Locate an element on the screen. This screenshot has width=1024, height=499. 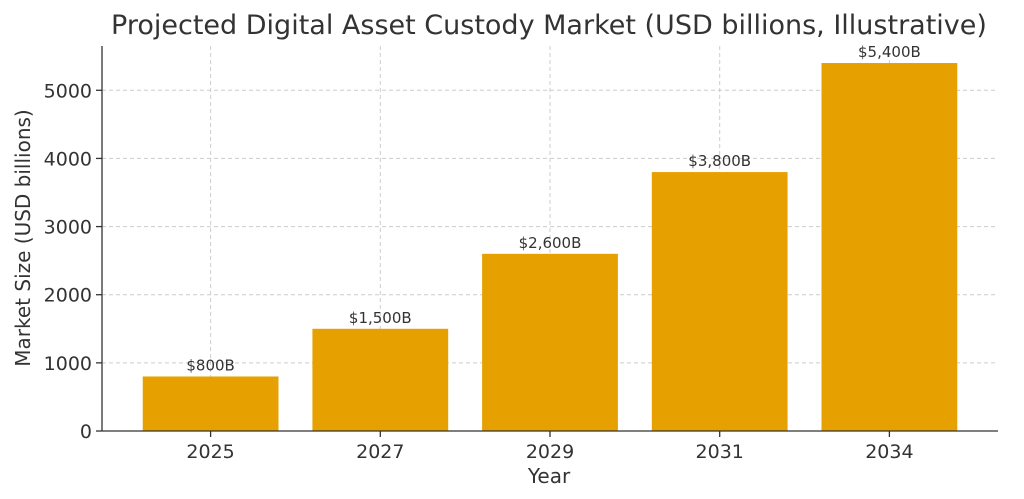
y-axis-label: Market Size (USD billions) is located at coordinates (23, 237).